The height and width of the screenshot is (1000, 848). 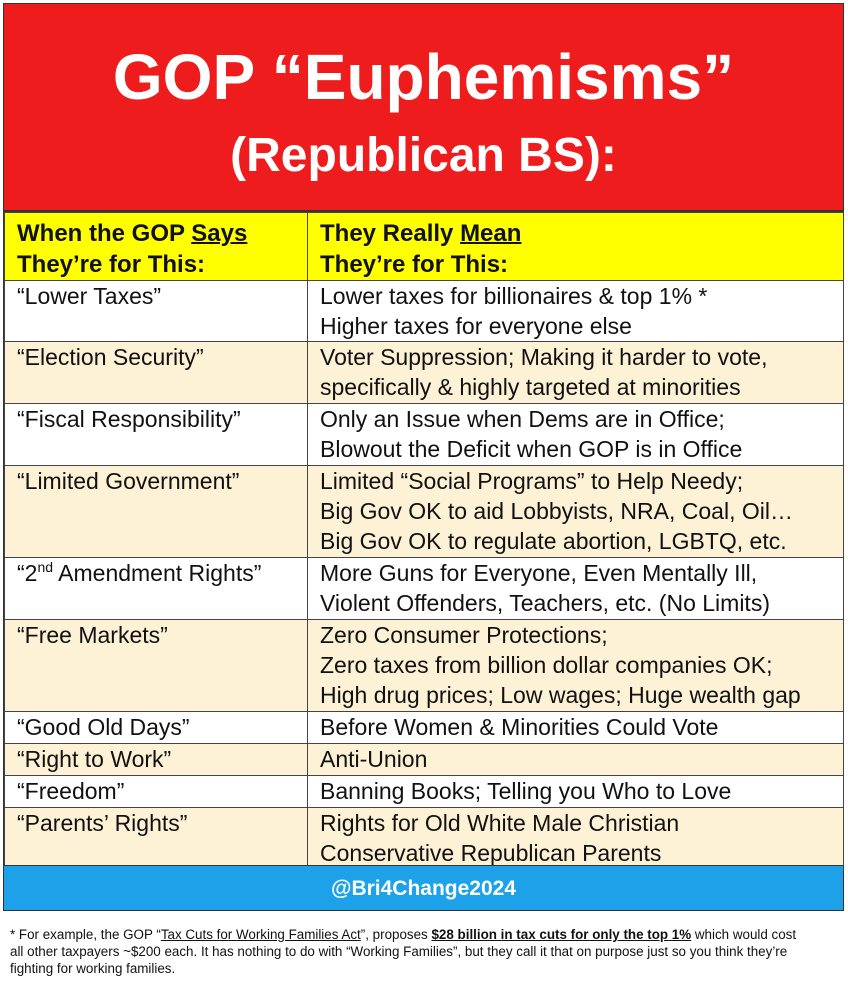 I want to click on term-cell: “Lower Taxes”, so click(x=156, y=311).